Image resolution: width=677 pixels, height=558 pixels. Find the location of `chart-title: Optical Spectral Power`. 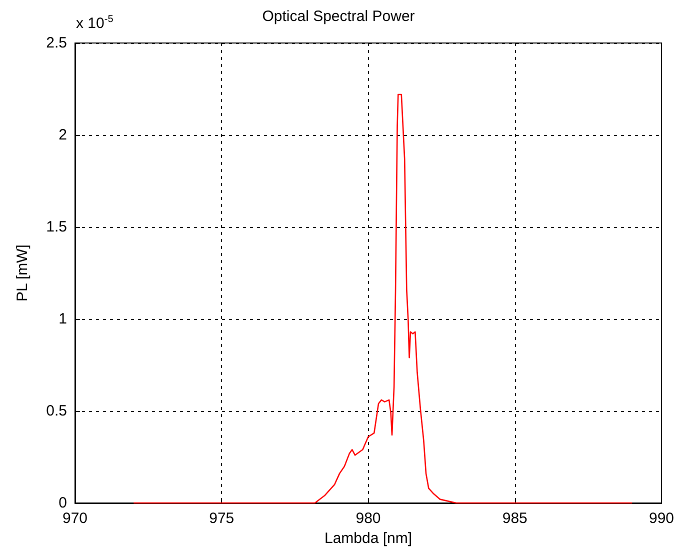

chart-title: Optical Spectral Power is located at coordinates (338, 16).